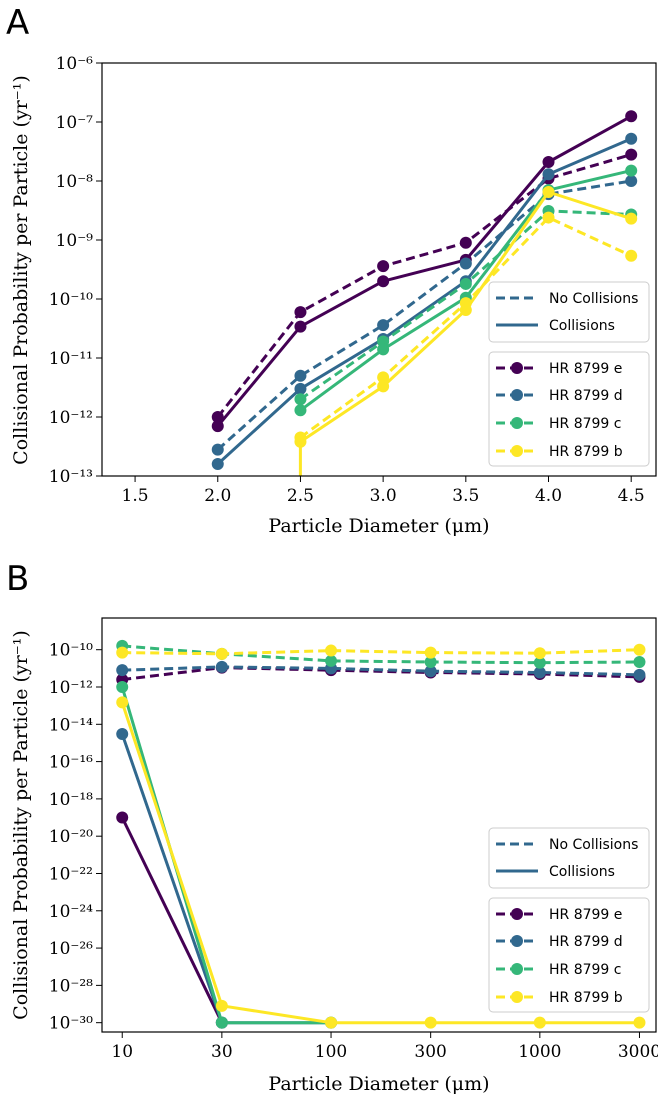 Image resolution: width=658 pixels, height=1100 pixels. Describe the element at coordinates (539, 1052) in the screenshot. I see `panel-b-x-tick-label: 1000` at that location.